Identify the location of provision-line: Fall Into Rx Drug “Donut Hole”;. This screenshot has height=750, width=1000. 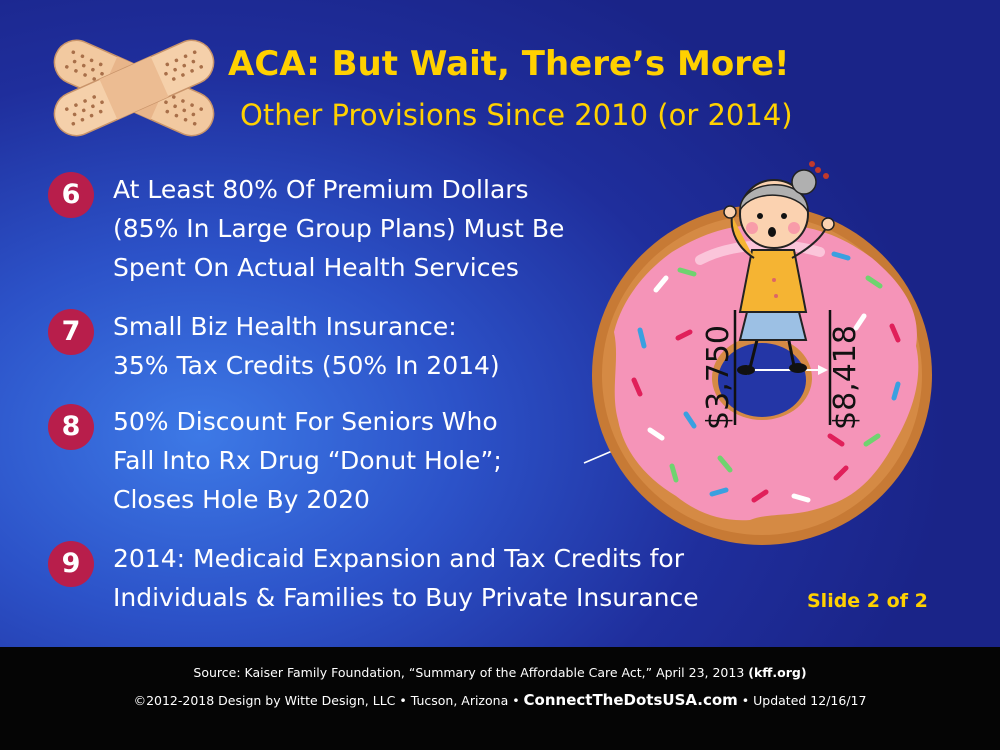
(307, 460).